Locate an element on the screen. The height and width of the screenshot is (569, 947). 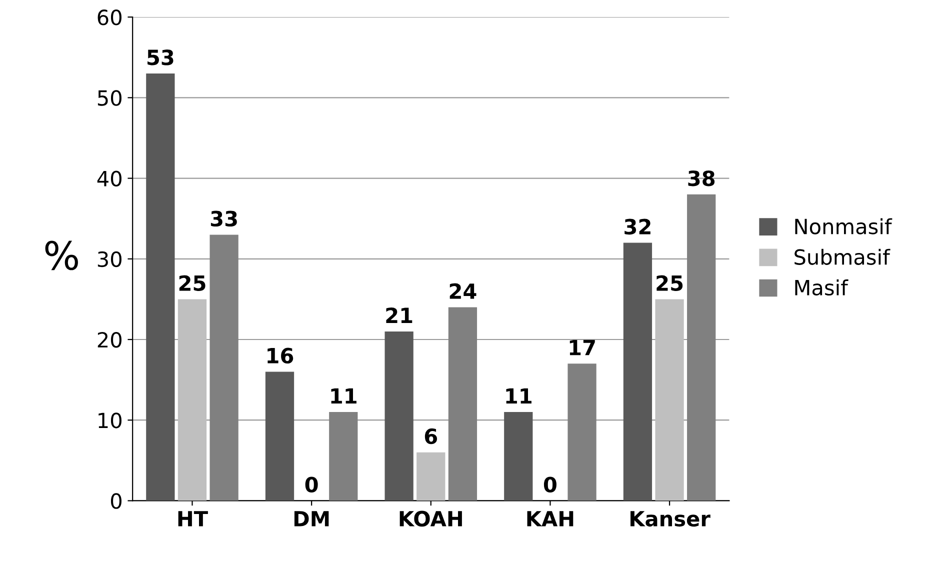
data-label: 32 is located at coordinates (637, 226).